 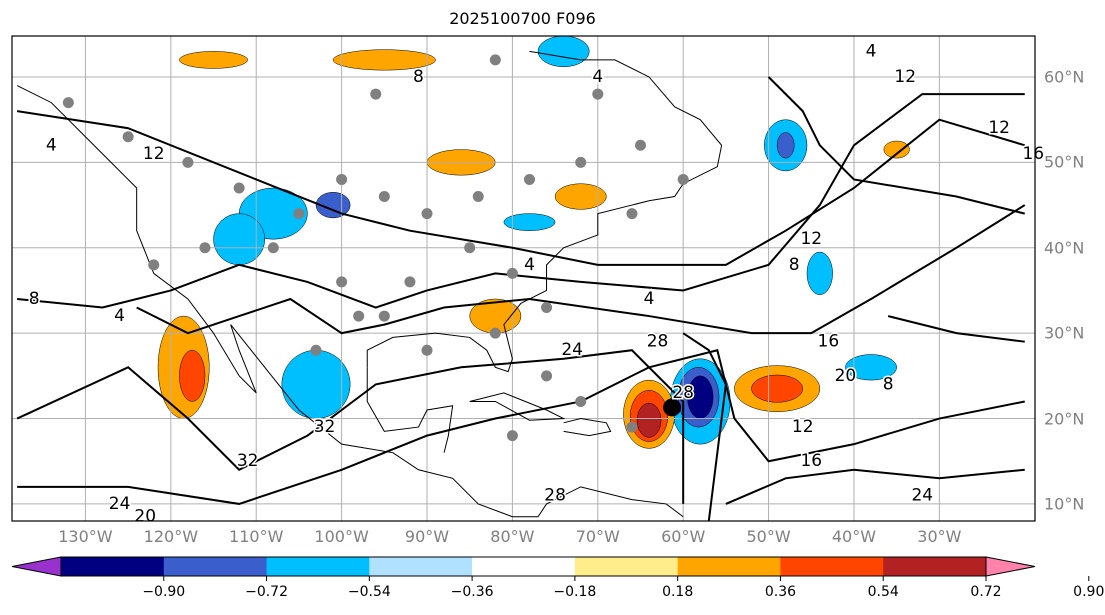 I want to click on lat-tick-label: 10°N, so click(x=1064, y=504).